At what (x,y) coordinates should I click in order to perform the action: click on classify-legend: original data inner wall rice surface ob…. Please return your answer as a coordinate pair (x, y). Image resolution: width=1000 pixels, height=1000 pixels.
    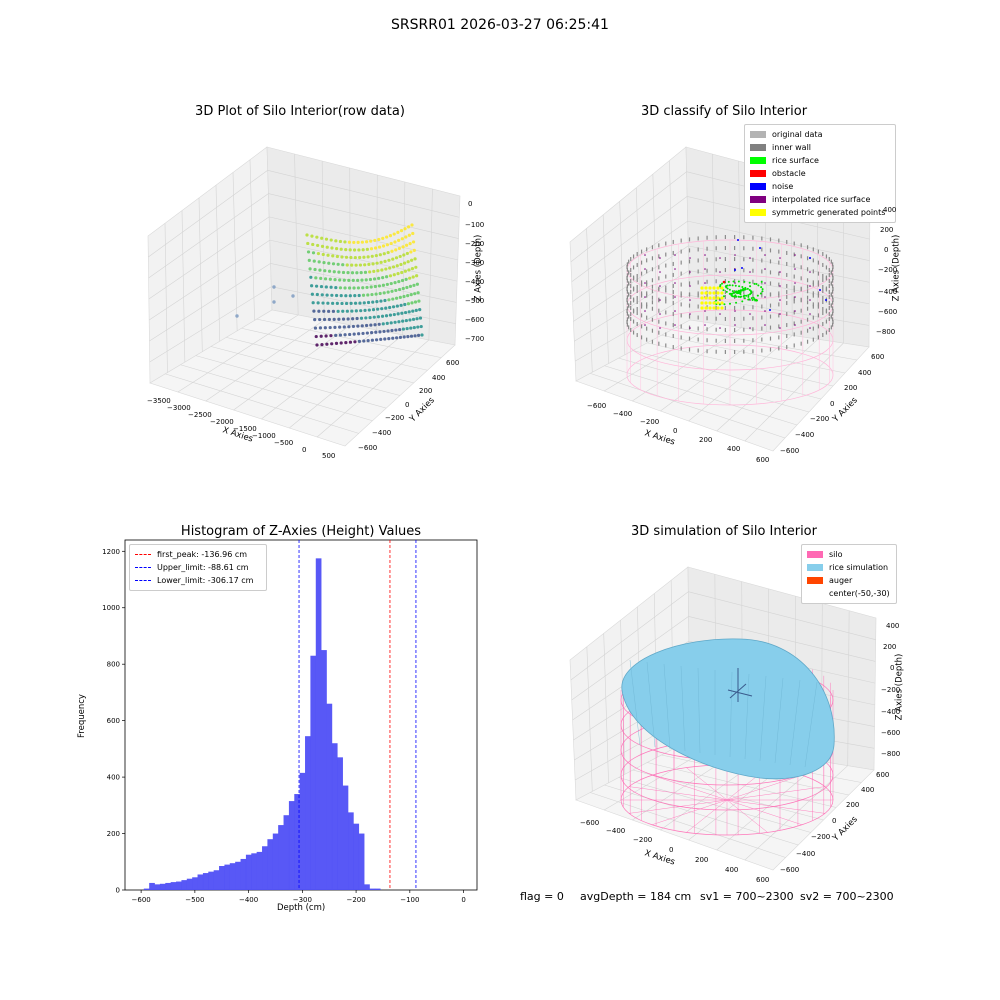
    Looking at the image, I should click on (820, 173).